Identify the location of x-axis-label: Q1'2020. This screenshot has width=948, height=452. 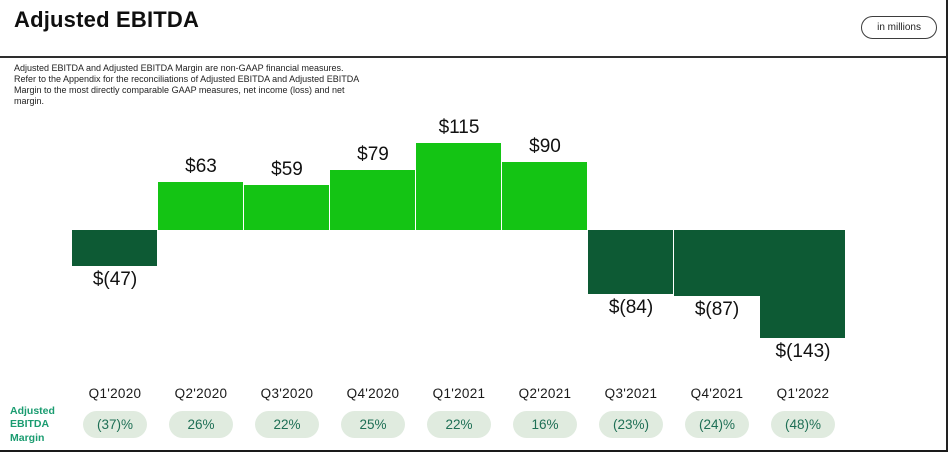
(115, 393).